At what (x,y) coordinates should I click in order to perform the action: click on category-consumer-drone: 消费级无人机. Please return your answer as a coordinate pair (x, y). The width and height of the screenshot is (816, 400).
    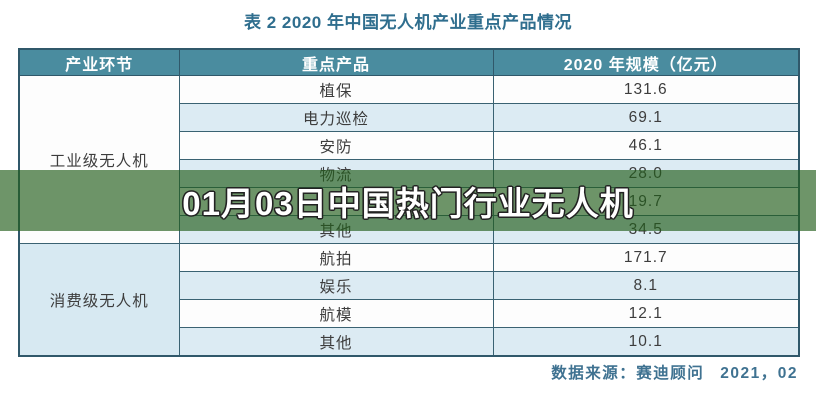
    Looking at the image, I should click on (99, 300).